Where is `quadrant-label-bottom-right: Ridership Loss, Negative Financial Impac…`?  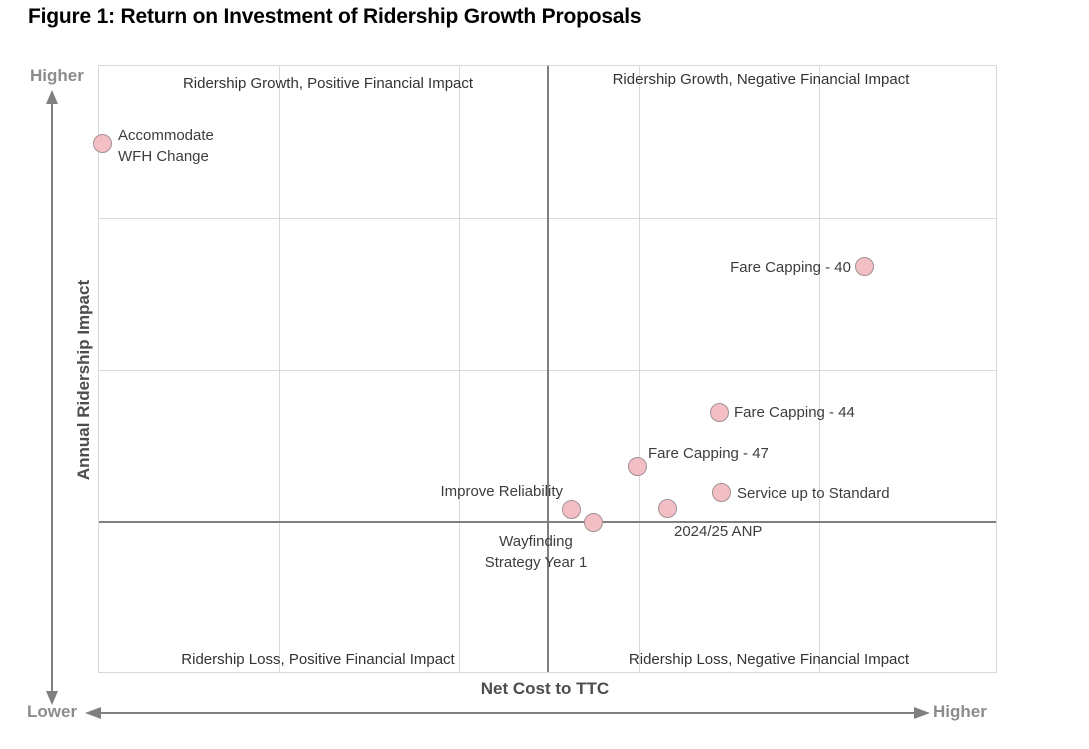
quadrant-label-bottom-right: Ridership Loss, Negative Financial Impac… is located at coordinates (769, 659).